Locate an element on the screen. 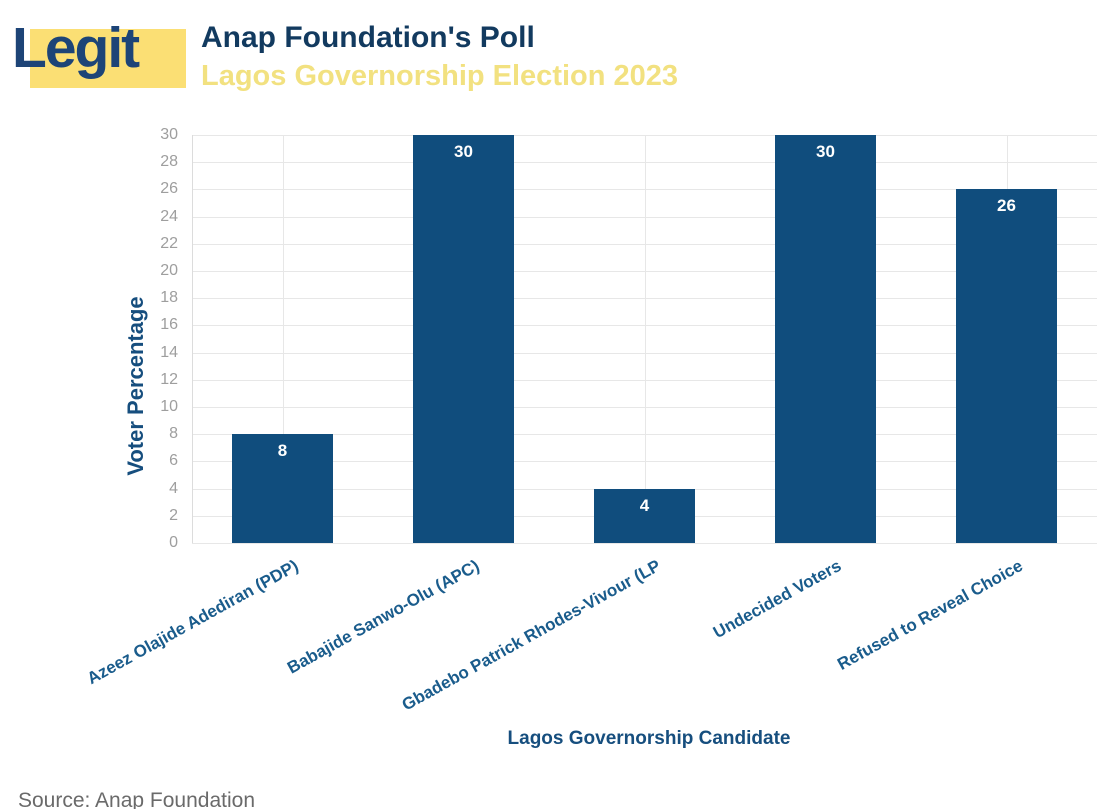 Image resolution: width=1120 pixels, height=809 pixels. x-axis-title: Lagos Governorship Candidate is located at coordinates (649, 738).